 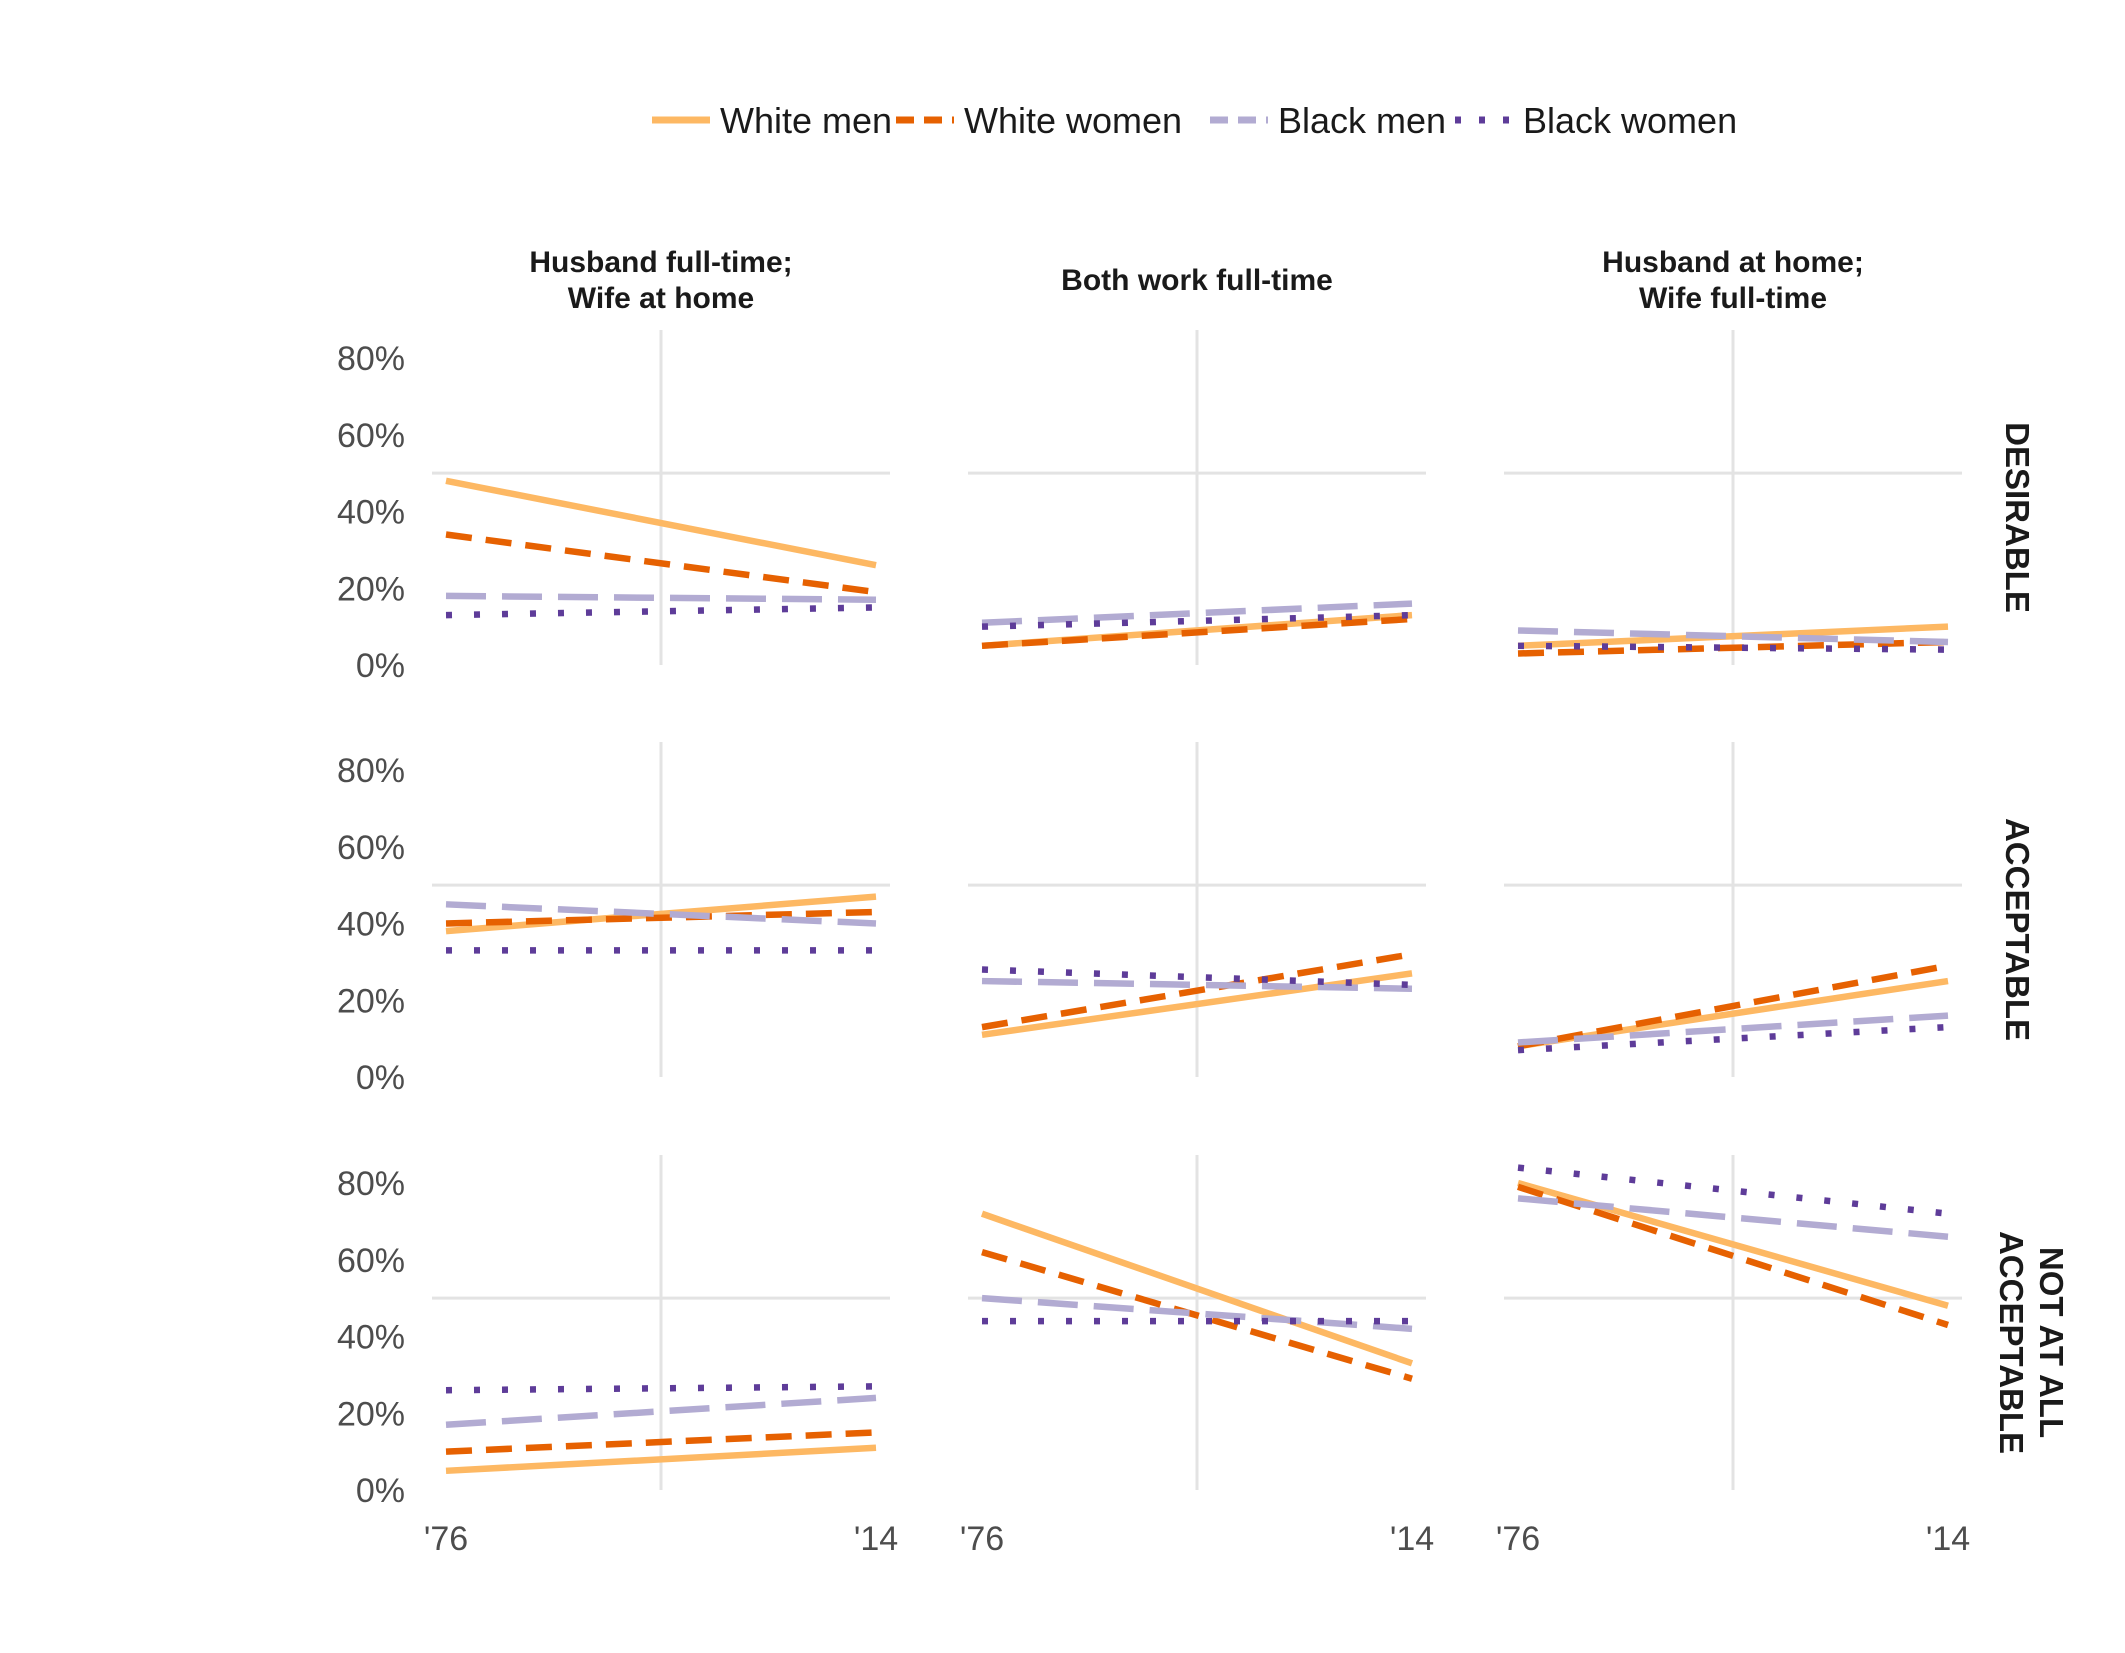 What do you see at coordinates (806, 120) in the screenshot?
I see `legend-label: White men` at bounding box center [806, 120].